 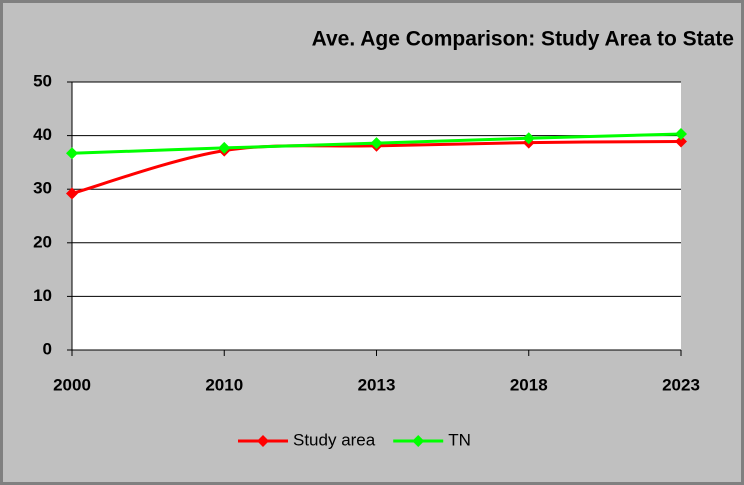 What do you see at coordinates (523, 39) in the screenshot?
I see `chart-title: Ave. Age Comparison: Study Area to State` at bounding box center [523, 39].